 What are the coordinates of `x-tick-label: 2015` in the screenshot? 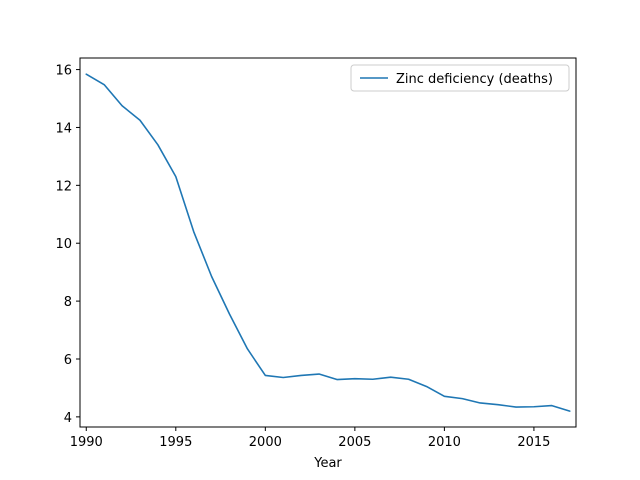 It's located at (533, 442).